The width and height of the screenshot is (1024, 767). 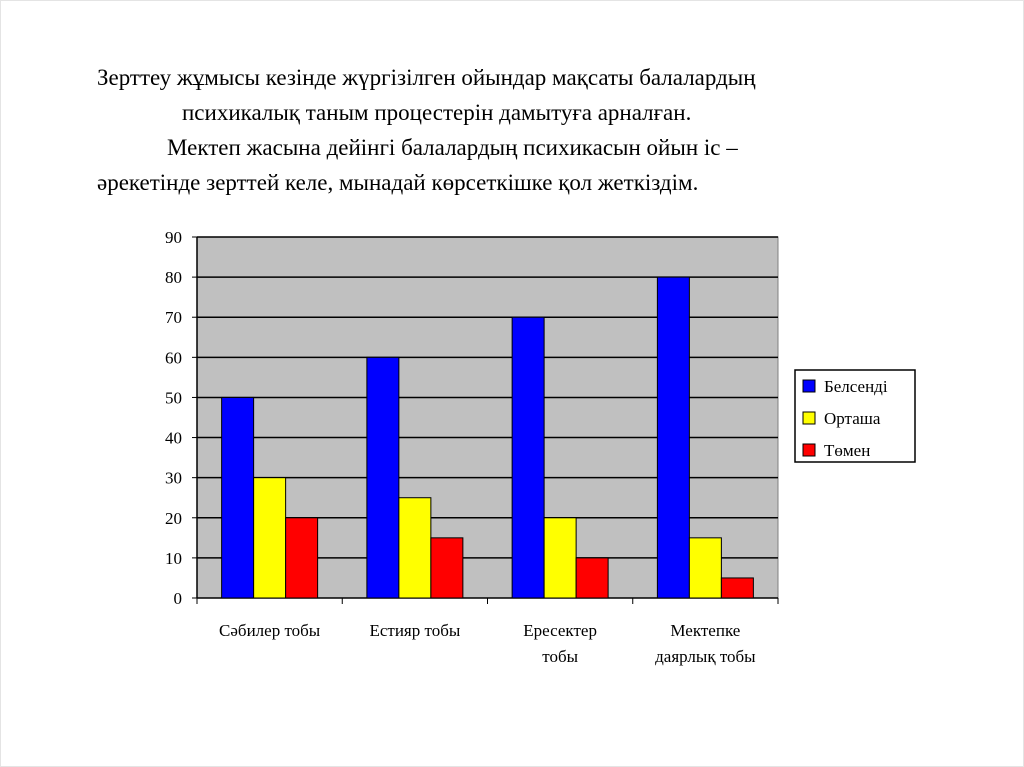 What do you see at coordinates (173, 438) in the screenshot?
I see `y-tick-label: 40` at bounding box center [173, 438].